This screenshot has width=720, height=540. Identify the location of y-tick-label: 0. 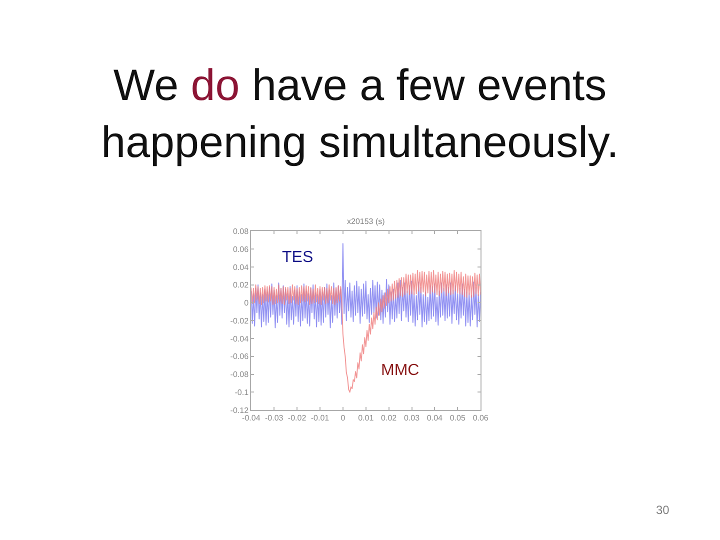
(247, 303).